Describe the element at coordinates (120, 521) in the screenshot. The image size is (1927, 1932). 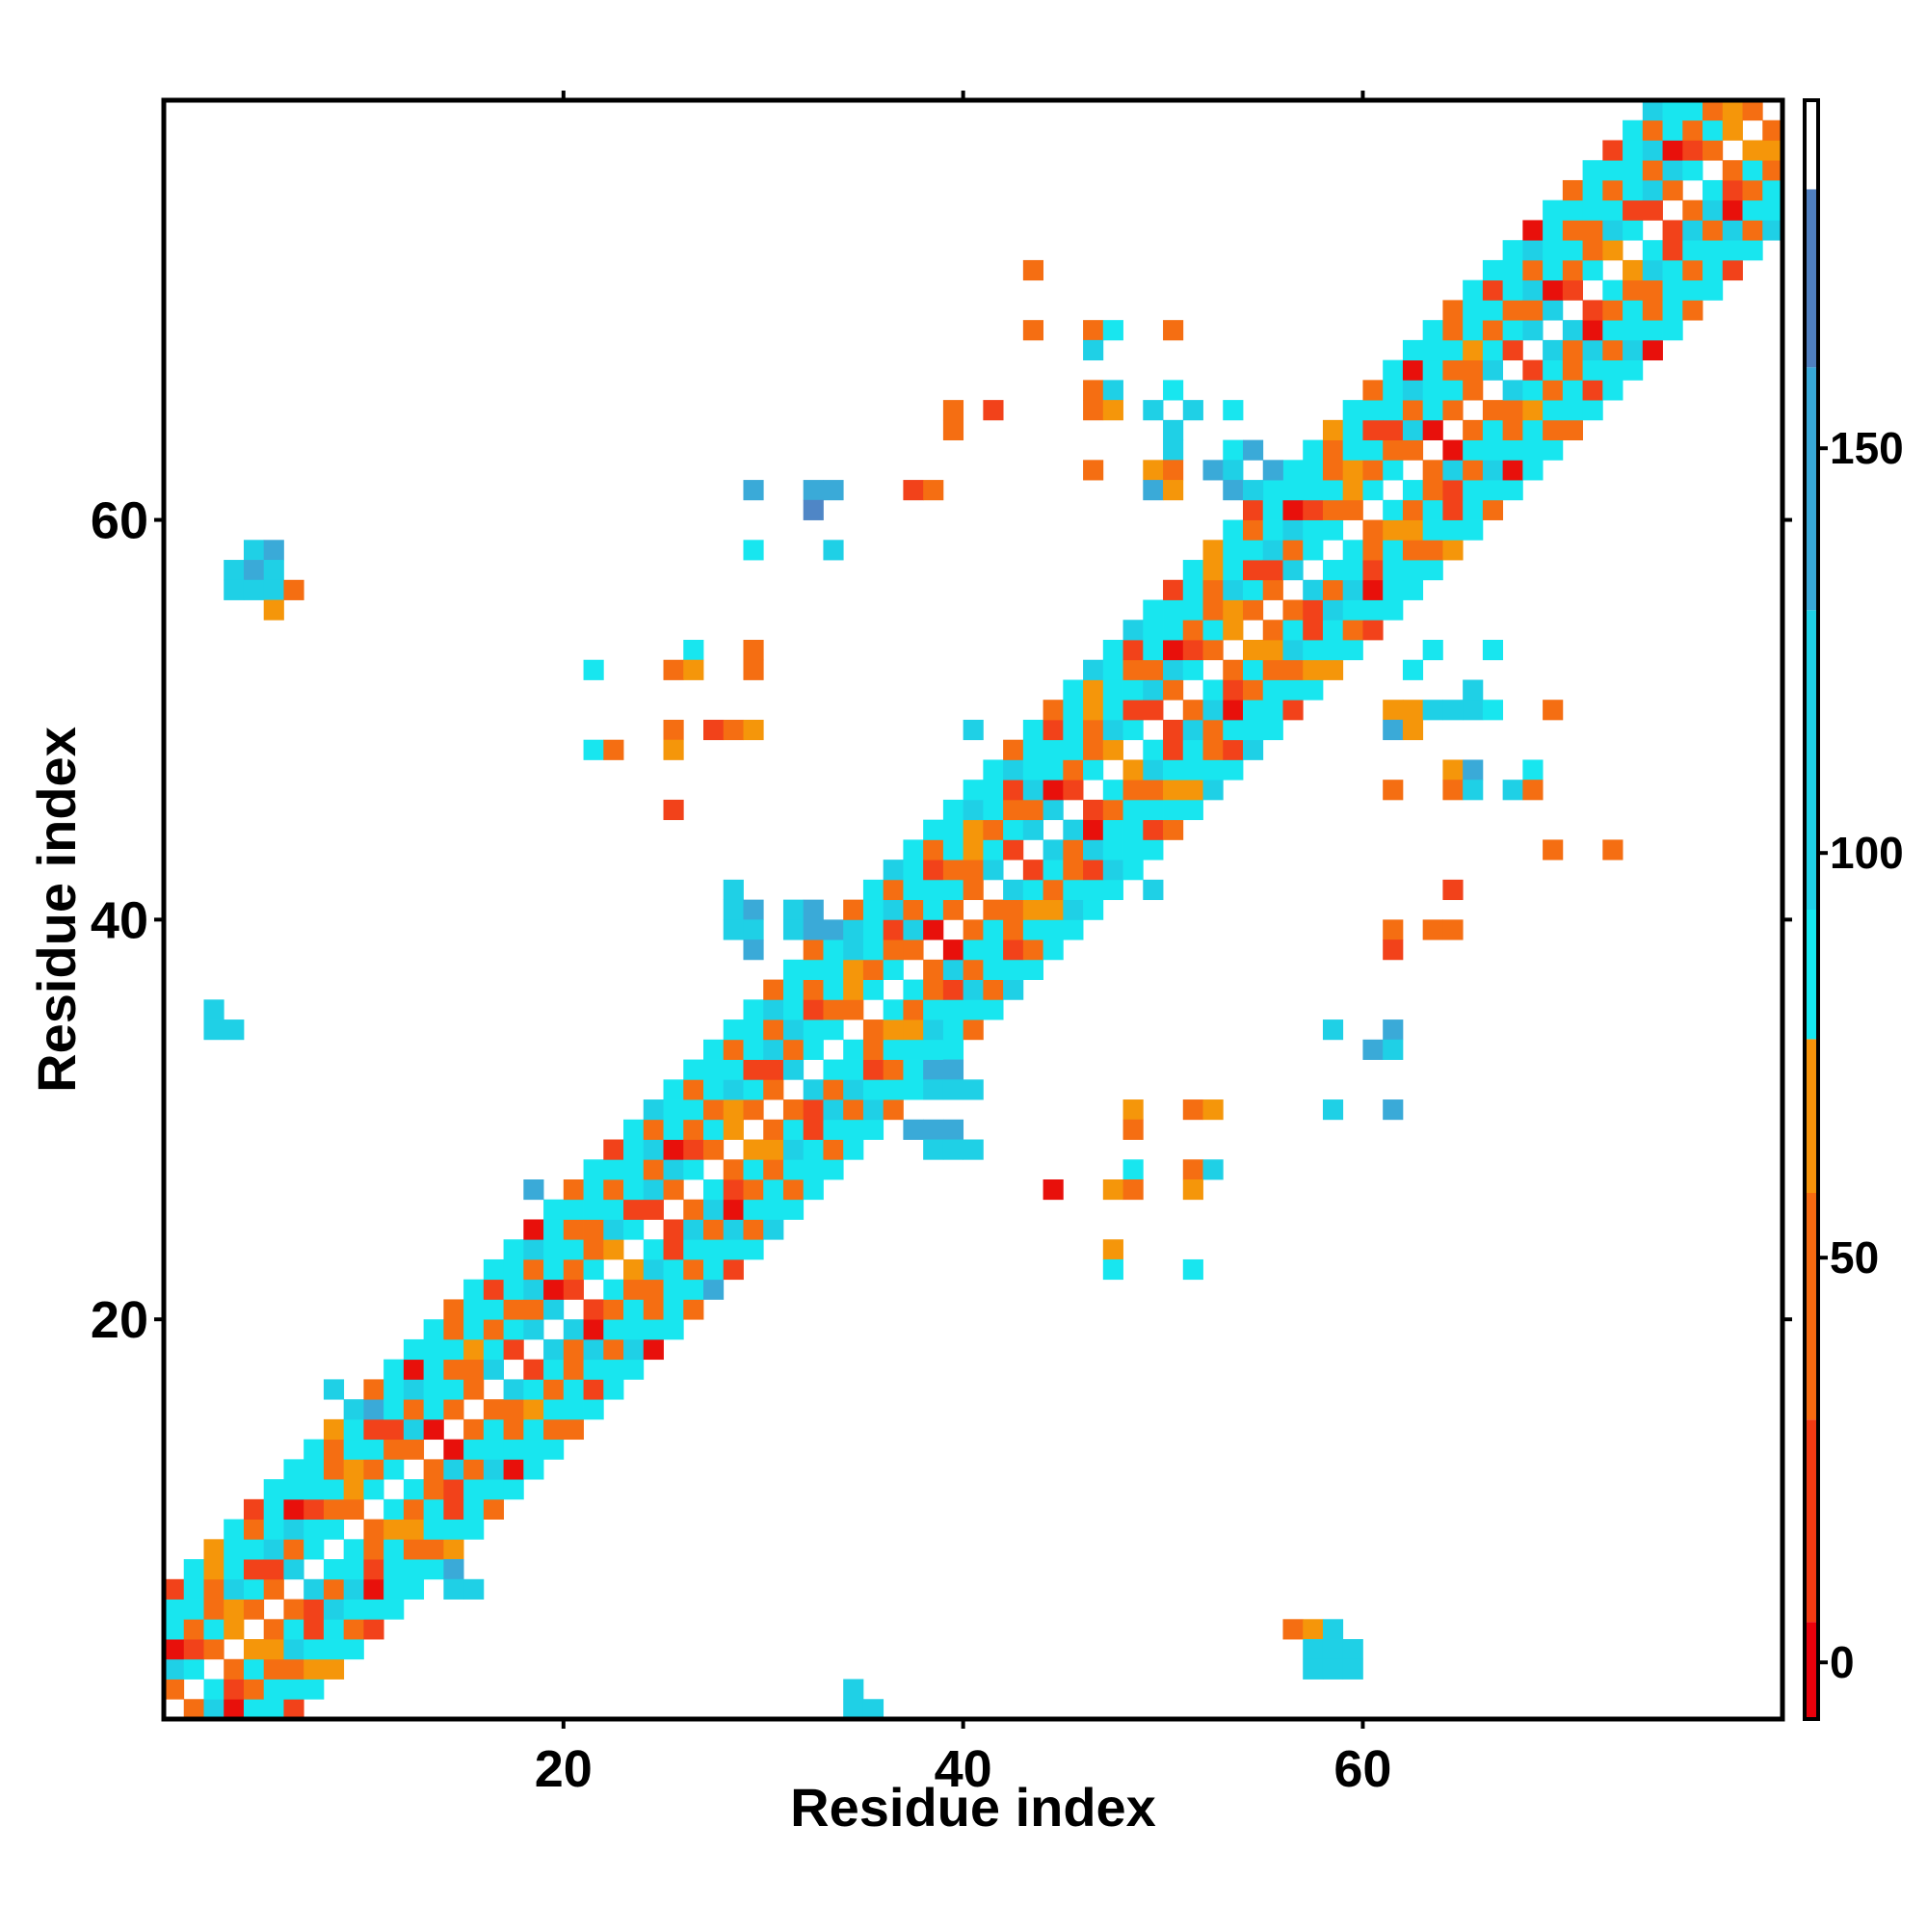
I see `y-tick-label: 60` at that location.